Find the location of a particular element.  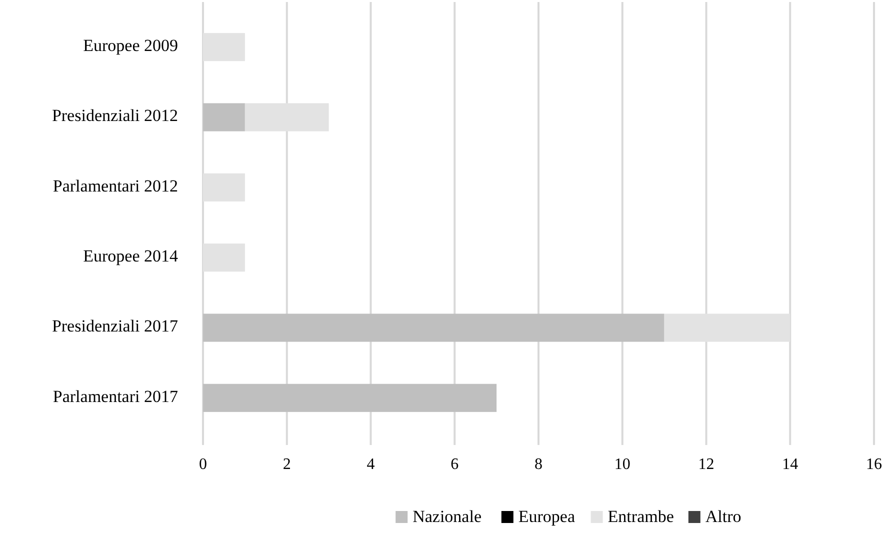

legend-label: Altro is located at coordinates (723, 516).